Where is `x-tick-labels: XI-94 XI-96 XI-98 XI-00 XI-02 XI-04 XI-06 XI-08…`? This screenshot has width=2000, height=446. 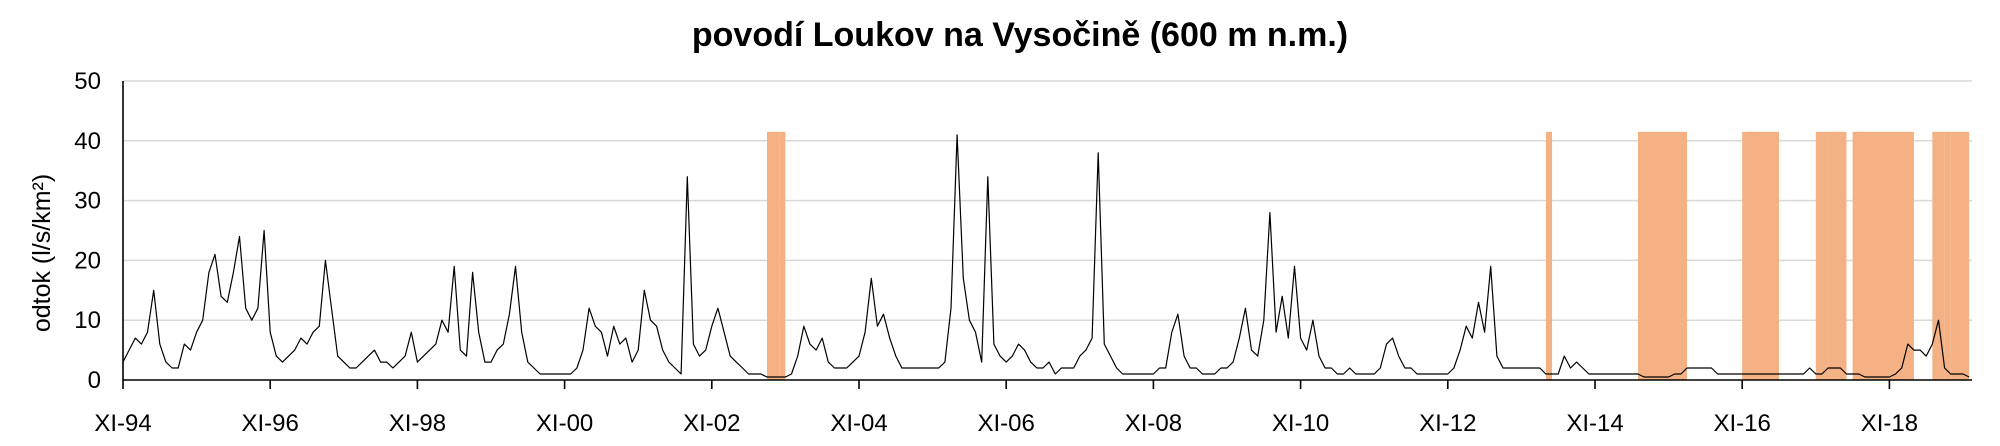
x-tick-labels: XI-94 XI-96 XI-98 XI-00 XI-02 XI-04 XI-06 XI-08… is located at coordinates (1006, 408).